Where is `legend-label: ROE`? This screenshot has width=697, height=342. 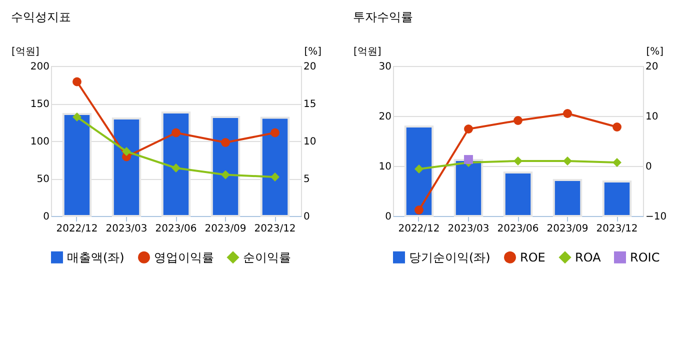 legend-label: ROE is located at coordinates (533, 257).